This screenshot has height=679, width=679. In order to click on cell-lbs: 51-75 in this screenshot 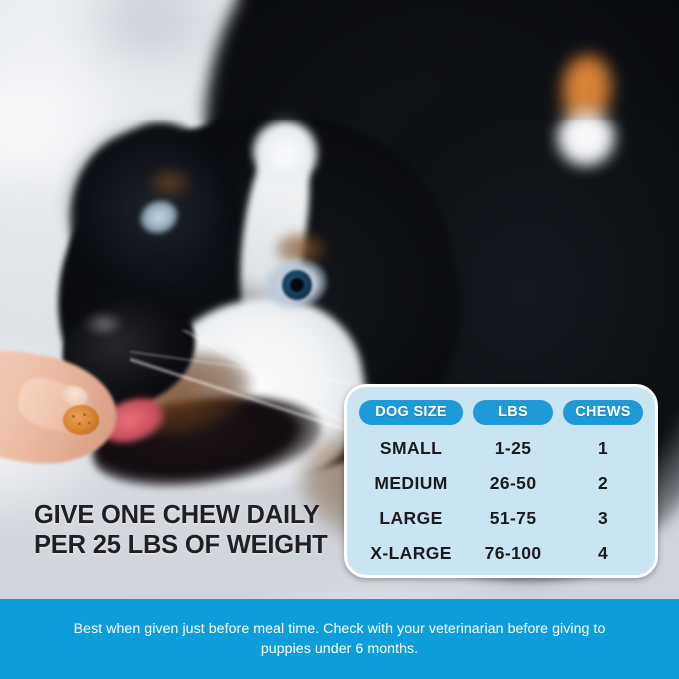, I will do `click(513, 518)`.